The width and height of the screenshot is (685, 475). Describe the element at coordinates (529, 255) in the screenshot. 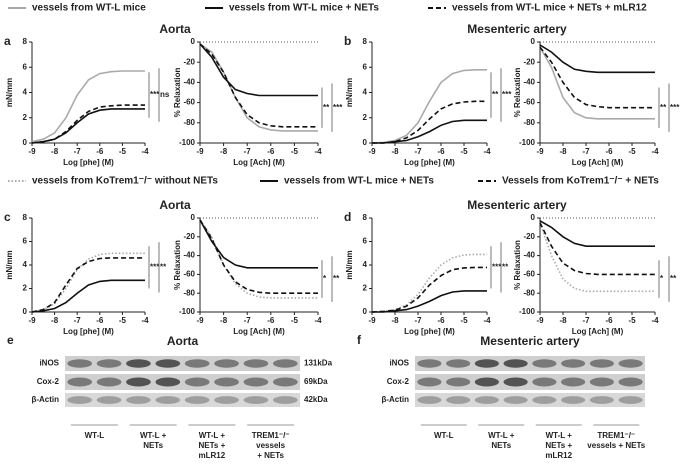

I see `y-tick-label: -40` at that location.